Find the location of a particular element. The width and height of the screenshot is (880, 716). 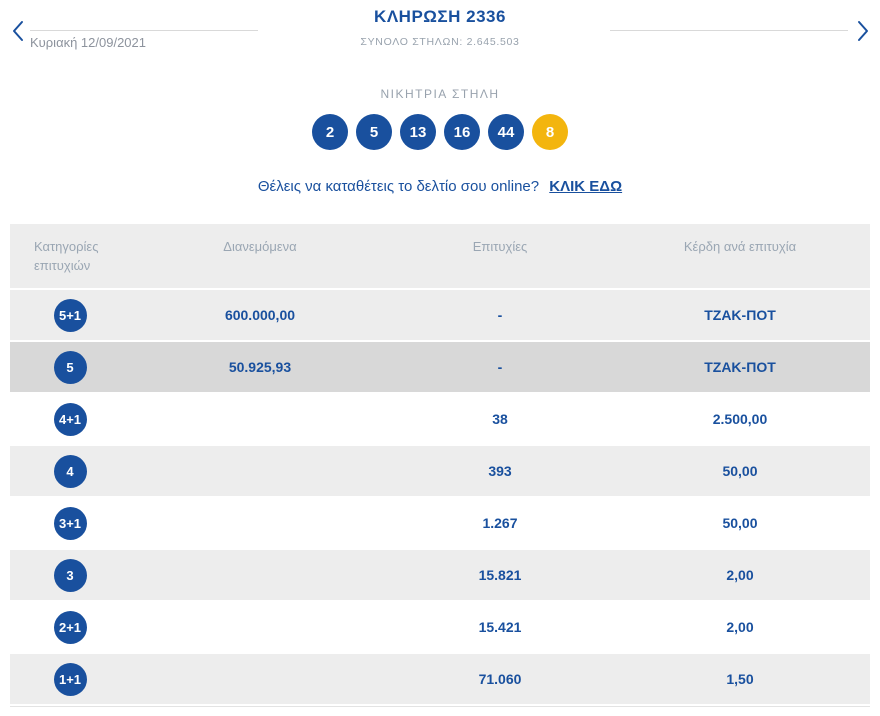

chevron-right-icon is located at coordinates (862, 31).